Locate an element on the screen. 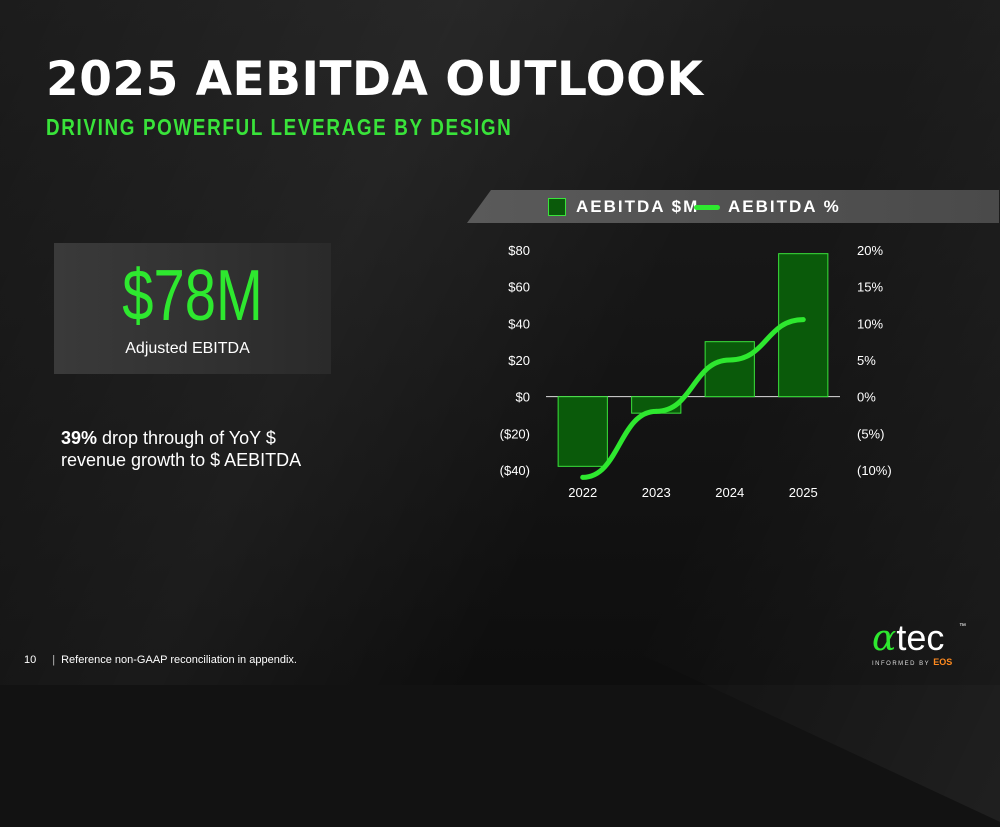  x-tick-label: 2025 is located at coordinates (803, 492).